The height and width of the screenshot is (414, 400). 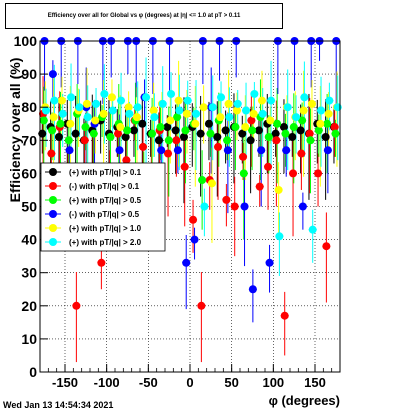 What do you see at coordinates (273, 382) in the screenshot?
I see `x-tick-label: 100` at bounding box center [273, 382].